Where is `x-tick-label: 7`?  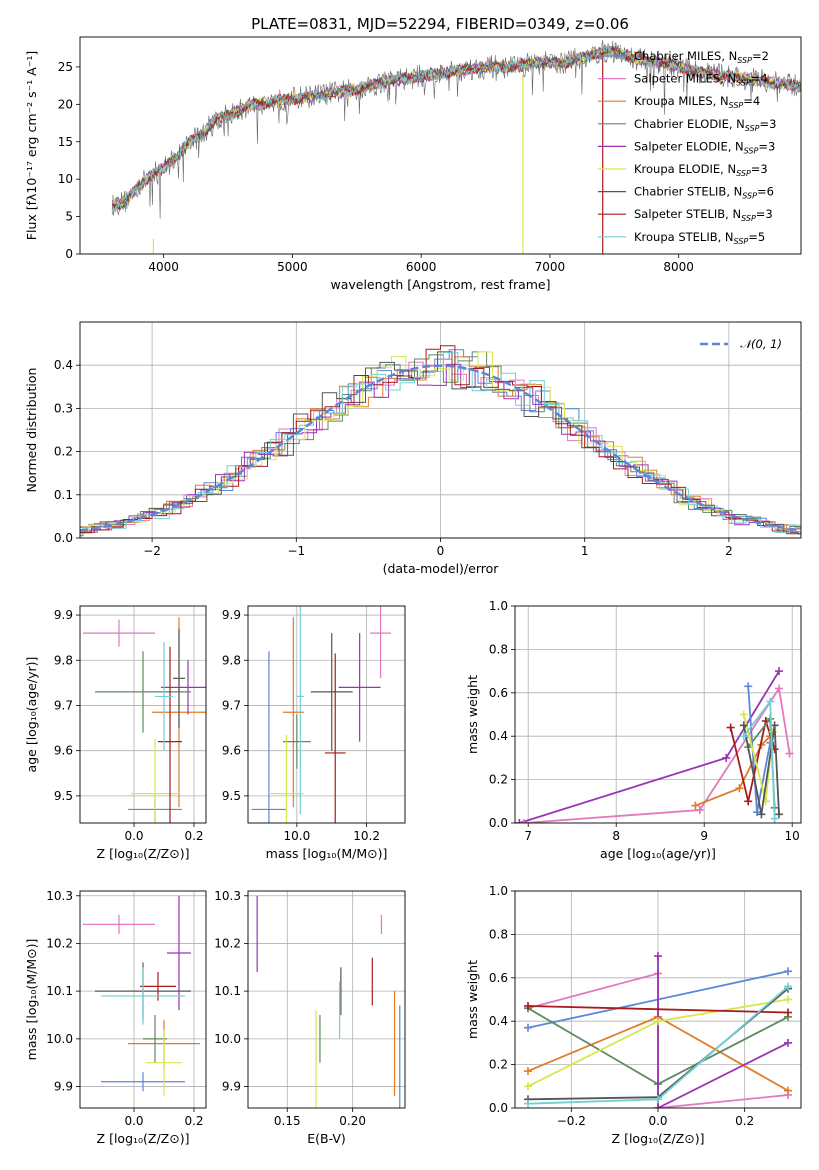 x-tick-label: 7 is located at coordinates (528, 836).